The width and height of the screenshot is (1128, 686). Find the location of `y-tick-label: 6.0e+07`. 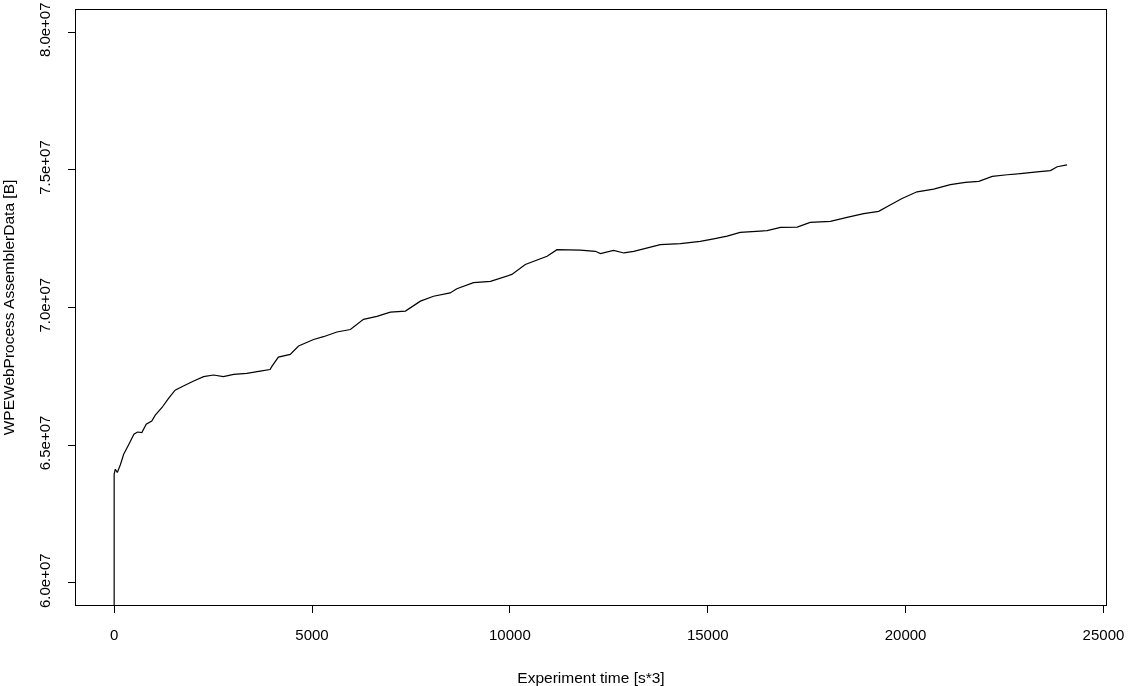

y-tick-label: 6.0e+07 is located at coordinates (44, 581).